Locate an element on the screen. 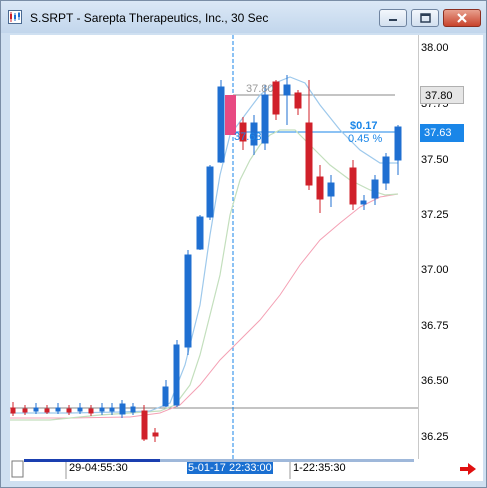  time-label: 29-04:55:30 is located at coordinates (98, 468).